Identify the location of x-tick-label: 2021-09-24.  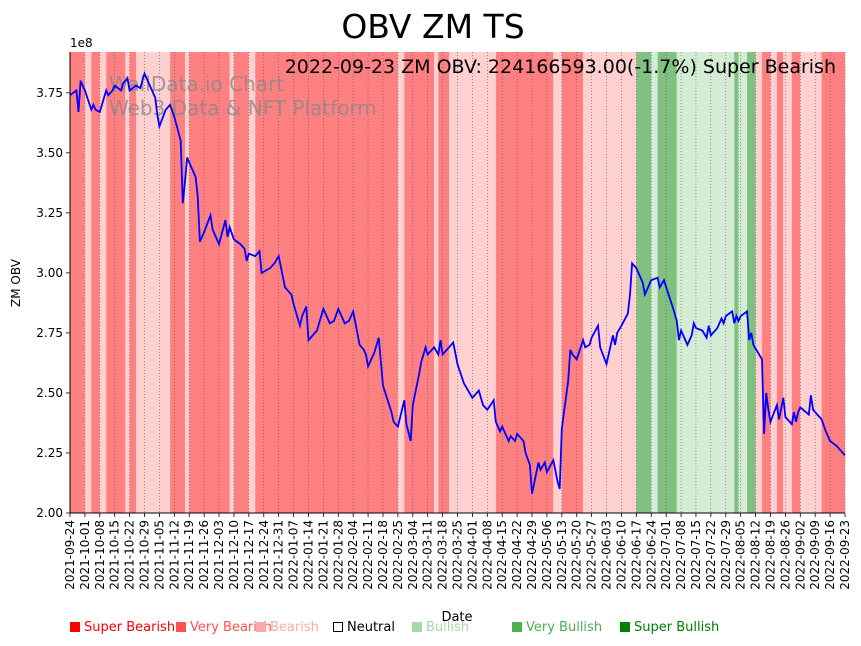
(70, 555).